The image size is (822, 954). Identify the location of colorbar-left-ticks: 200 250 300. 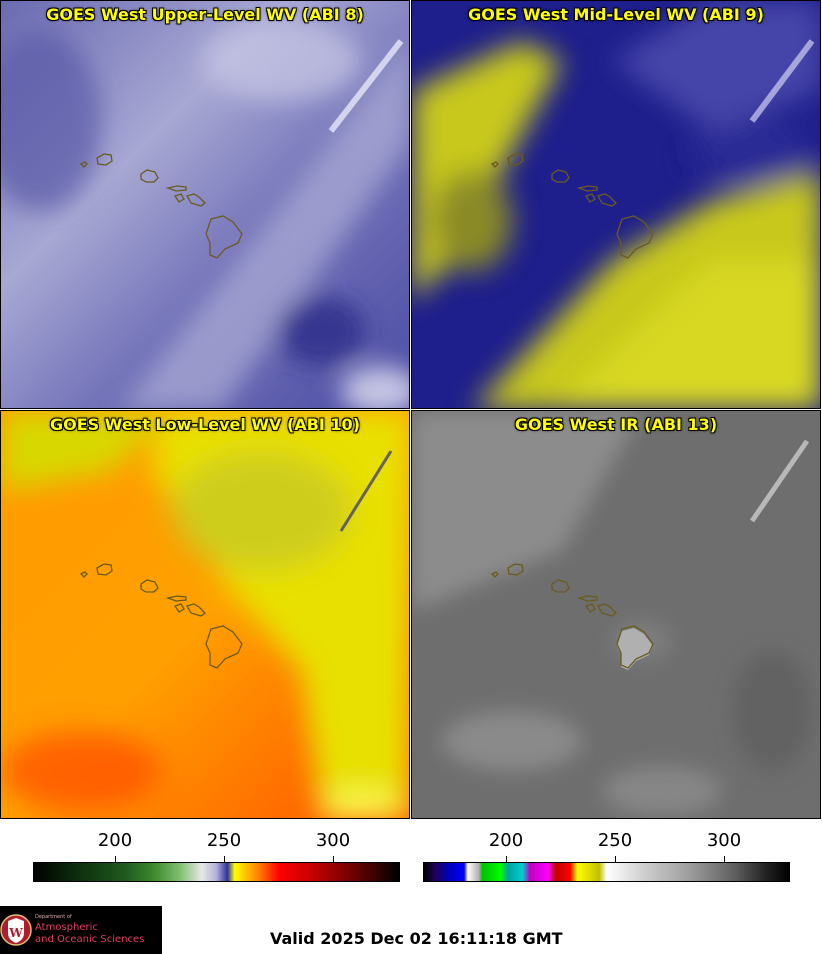
(216, 845).